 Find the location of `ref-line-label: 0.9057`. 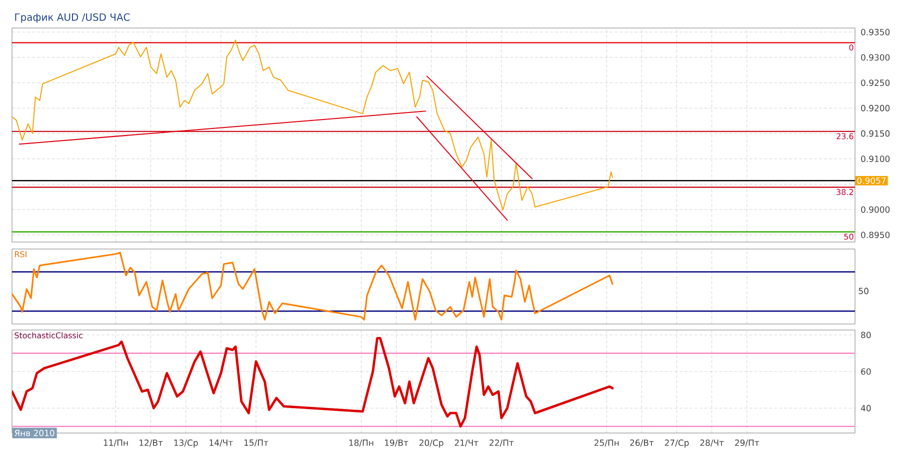

ref-line-label: 0.9057 is located at coordinates (871, 180).